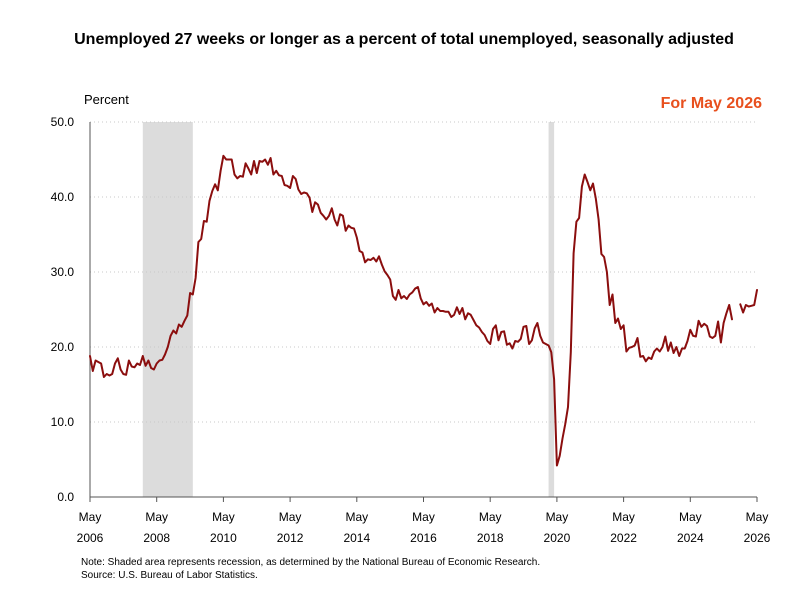  What do you see at coordinates (156, 538) in the screenshot?
I see `x-tick-label-year: 2008` at bounding box center [156, 538].